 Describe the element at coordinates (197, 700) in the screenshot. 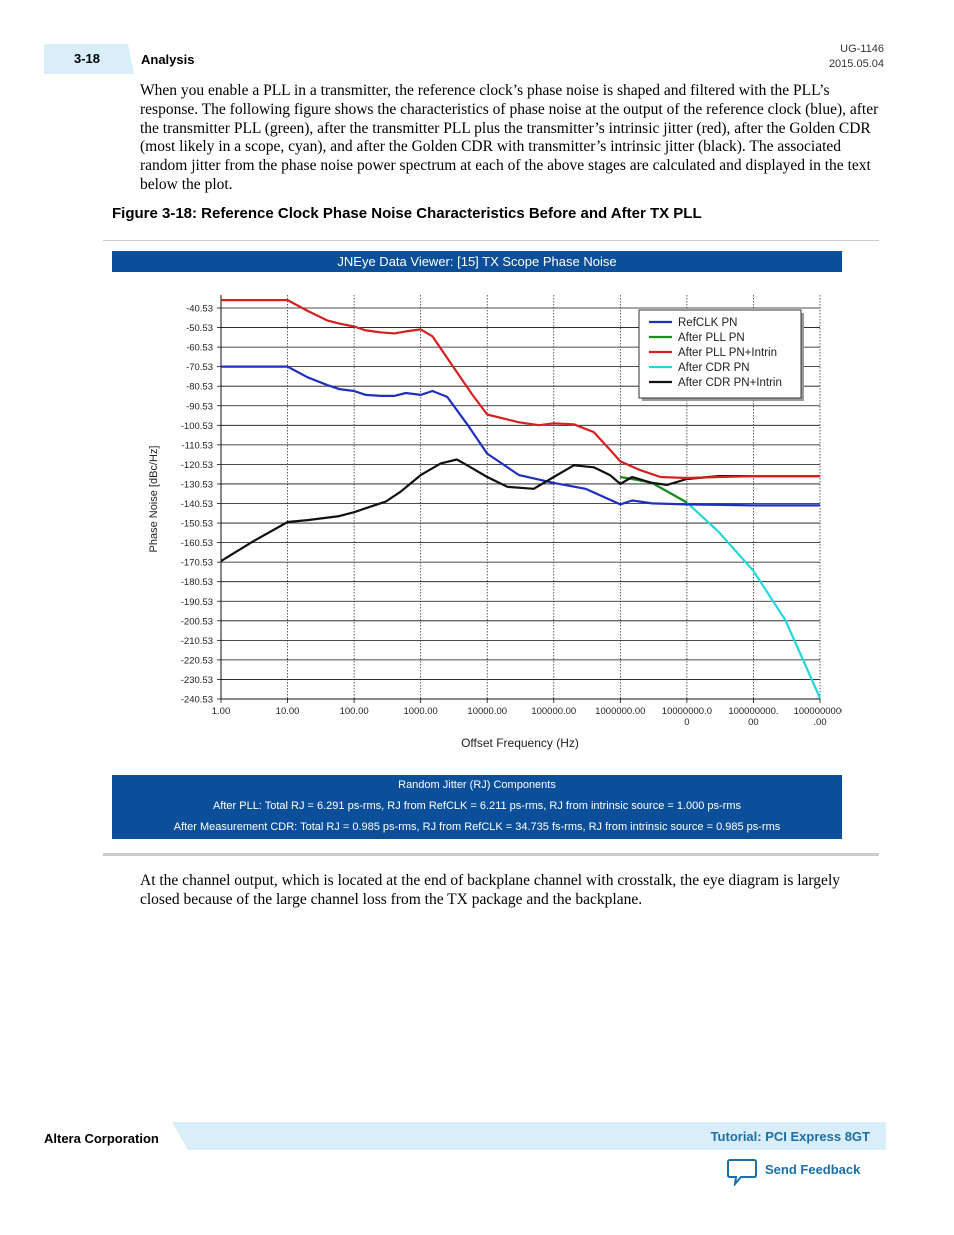

I see `y-tick-label: -240.53` at that location.